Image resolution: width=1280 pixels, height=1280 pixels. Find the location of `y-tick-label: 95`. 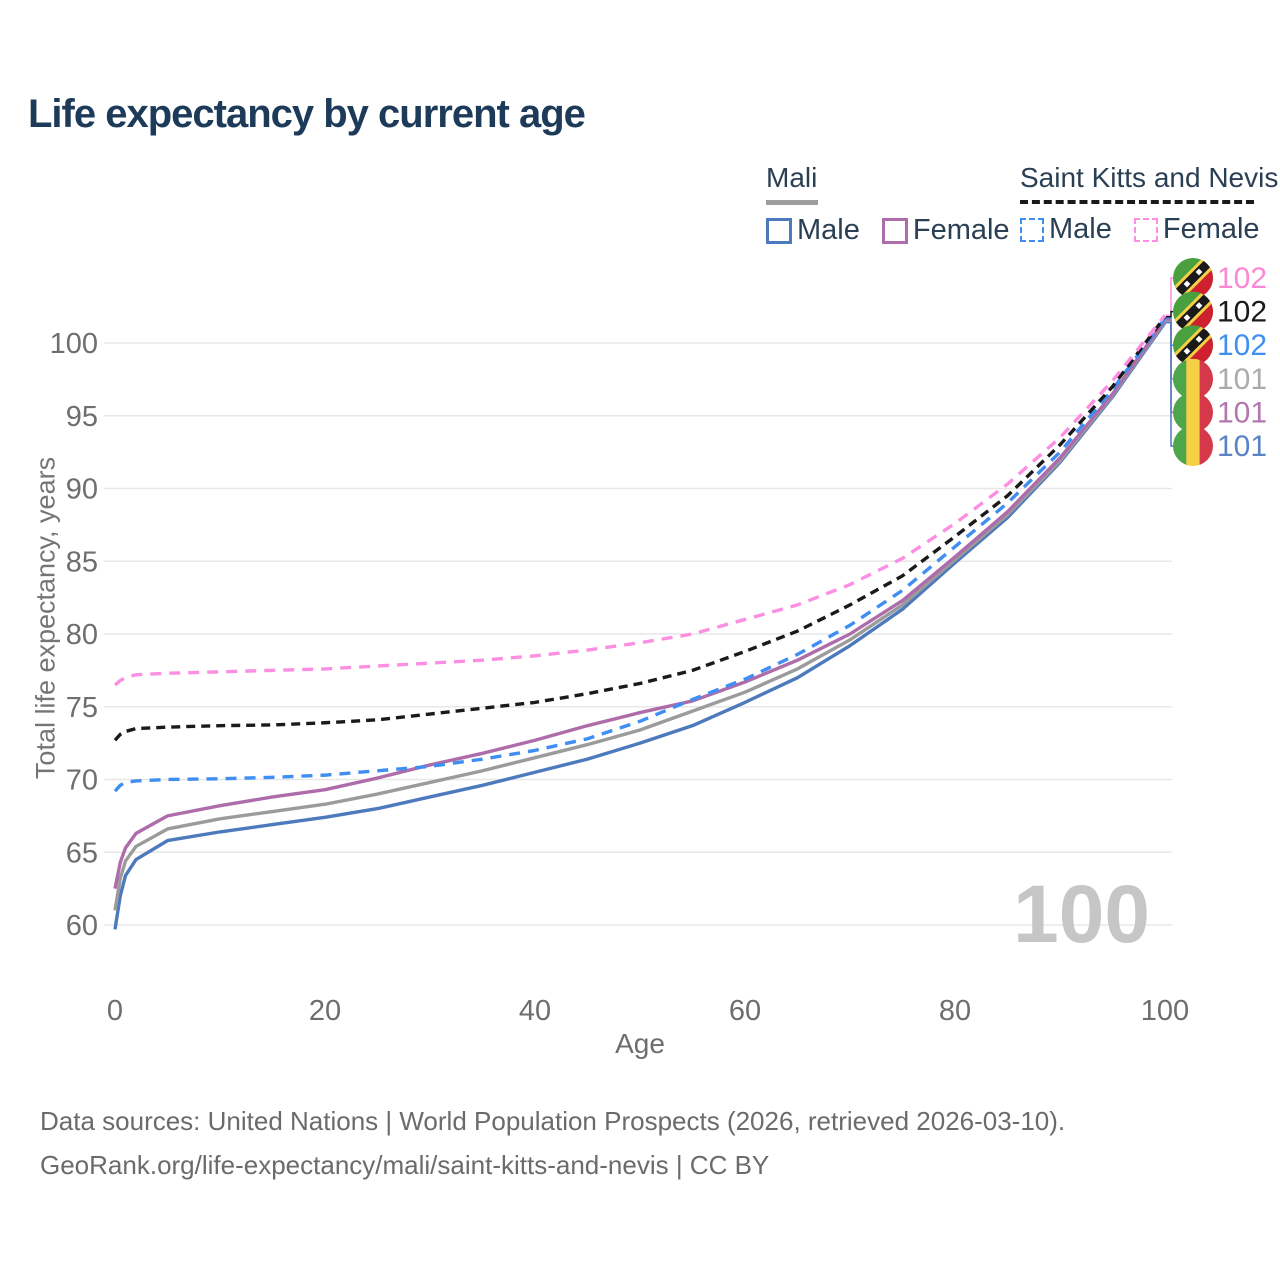

y-tick-label: 95 is located at coordinates (82, 417).